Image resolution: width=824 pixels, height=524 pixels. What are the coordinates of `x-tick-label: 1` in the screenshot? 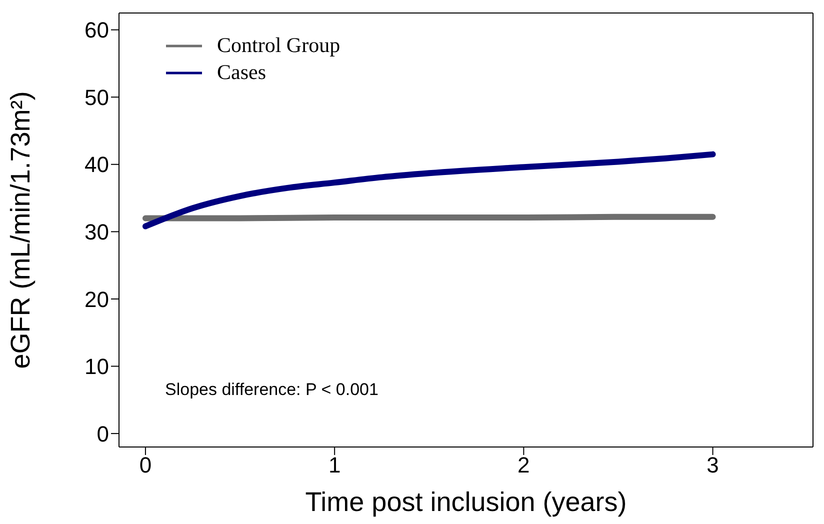 It's located at (334, 465).